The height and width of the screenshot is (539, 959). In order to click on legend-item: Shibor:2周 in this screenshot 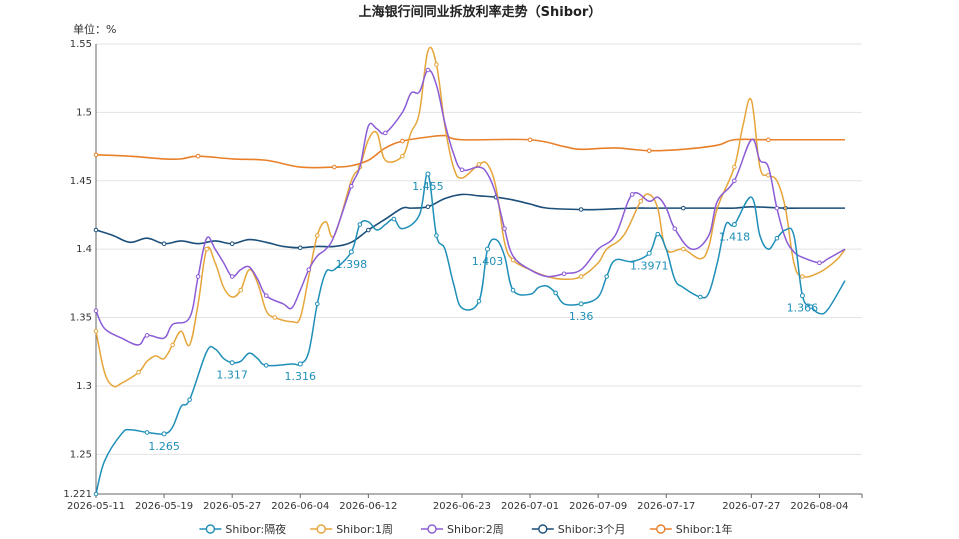, I will do `click(462, 529)`.